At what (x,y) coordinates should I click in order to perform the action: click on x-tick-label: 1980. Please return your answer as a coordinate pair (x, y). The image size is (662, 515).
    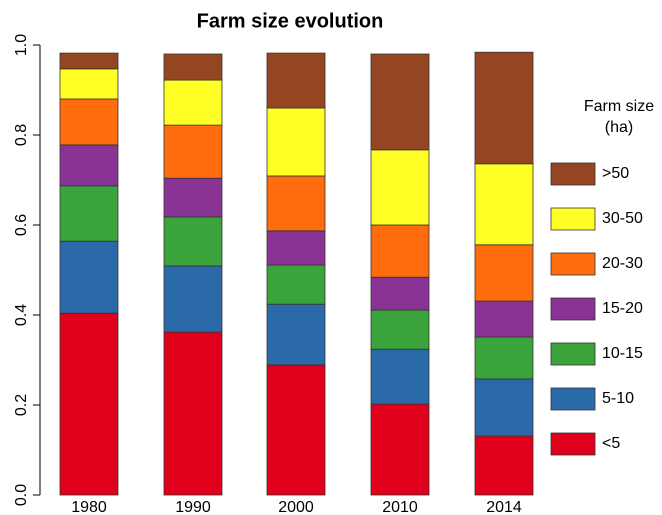
    Looking at the image, I should click on (89, 507).